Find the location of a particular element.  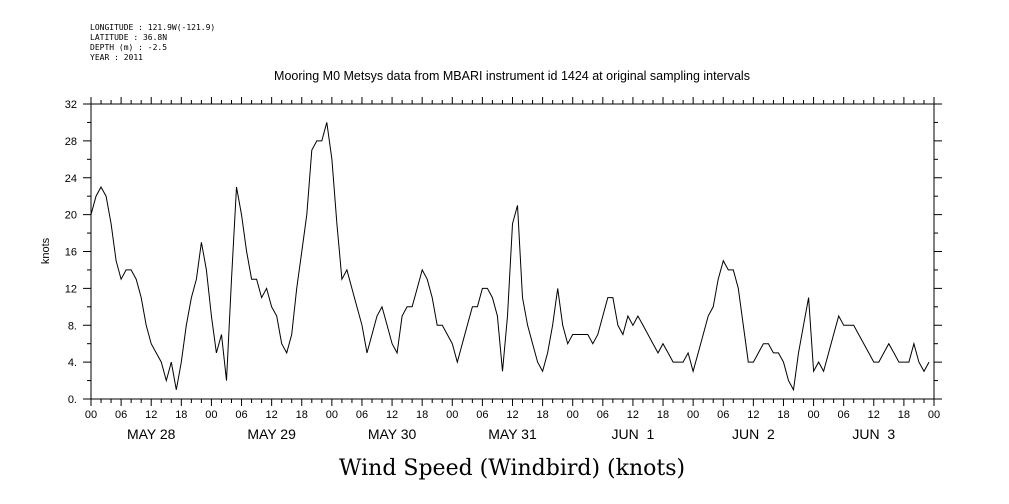

day-label: MAY 29 is located at coordinates (271, 434).